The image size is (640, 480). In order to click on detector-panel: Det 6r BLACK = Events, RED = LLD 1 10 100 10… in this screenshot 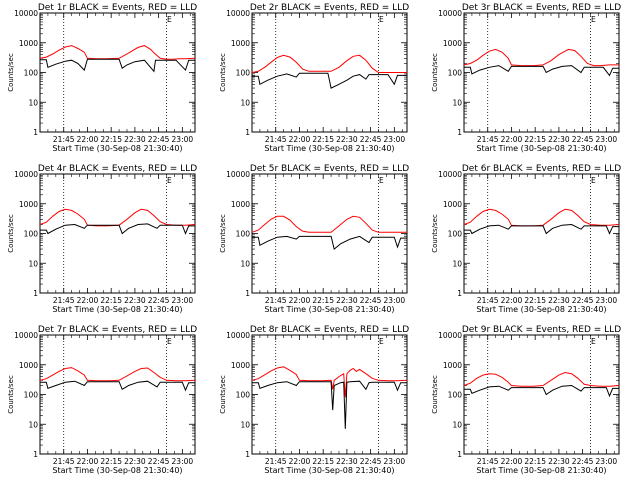, I will do `click(526, 239)`.